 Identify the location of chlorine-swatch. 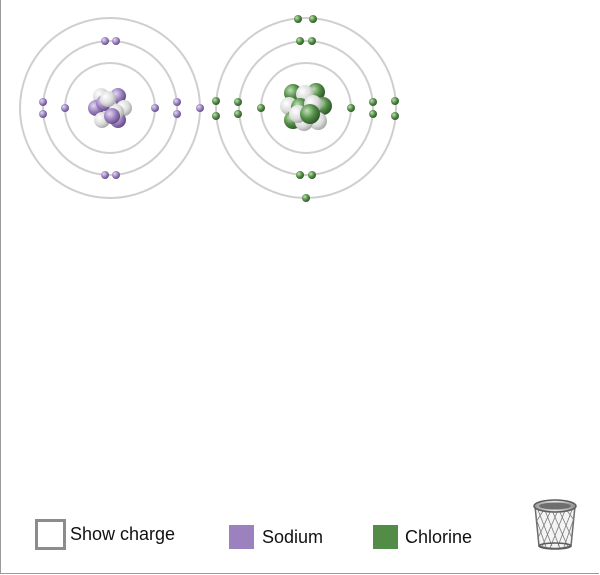
(385, 537).